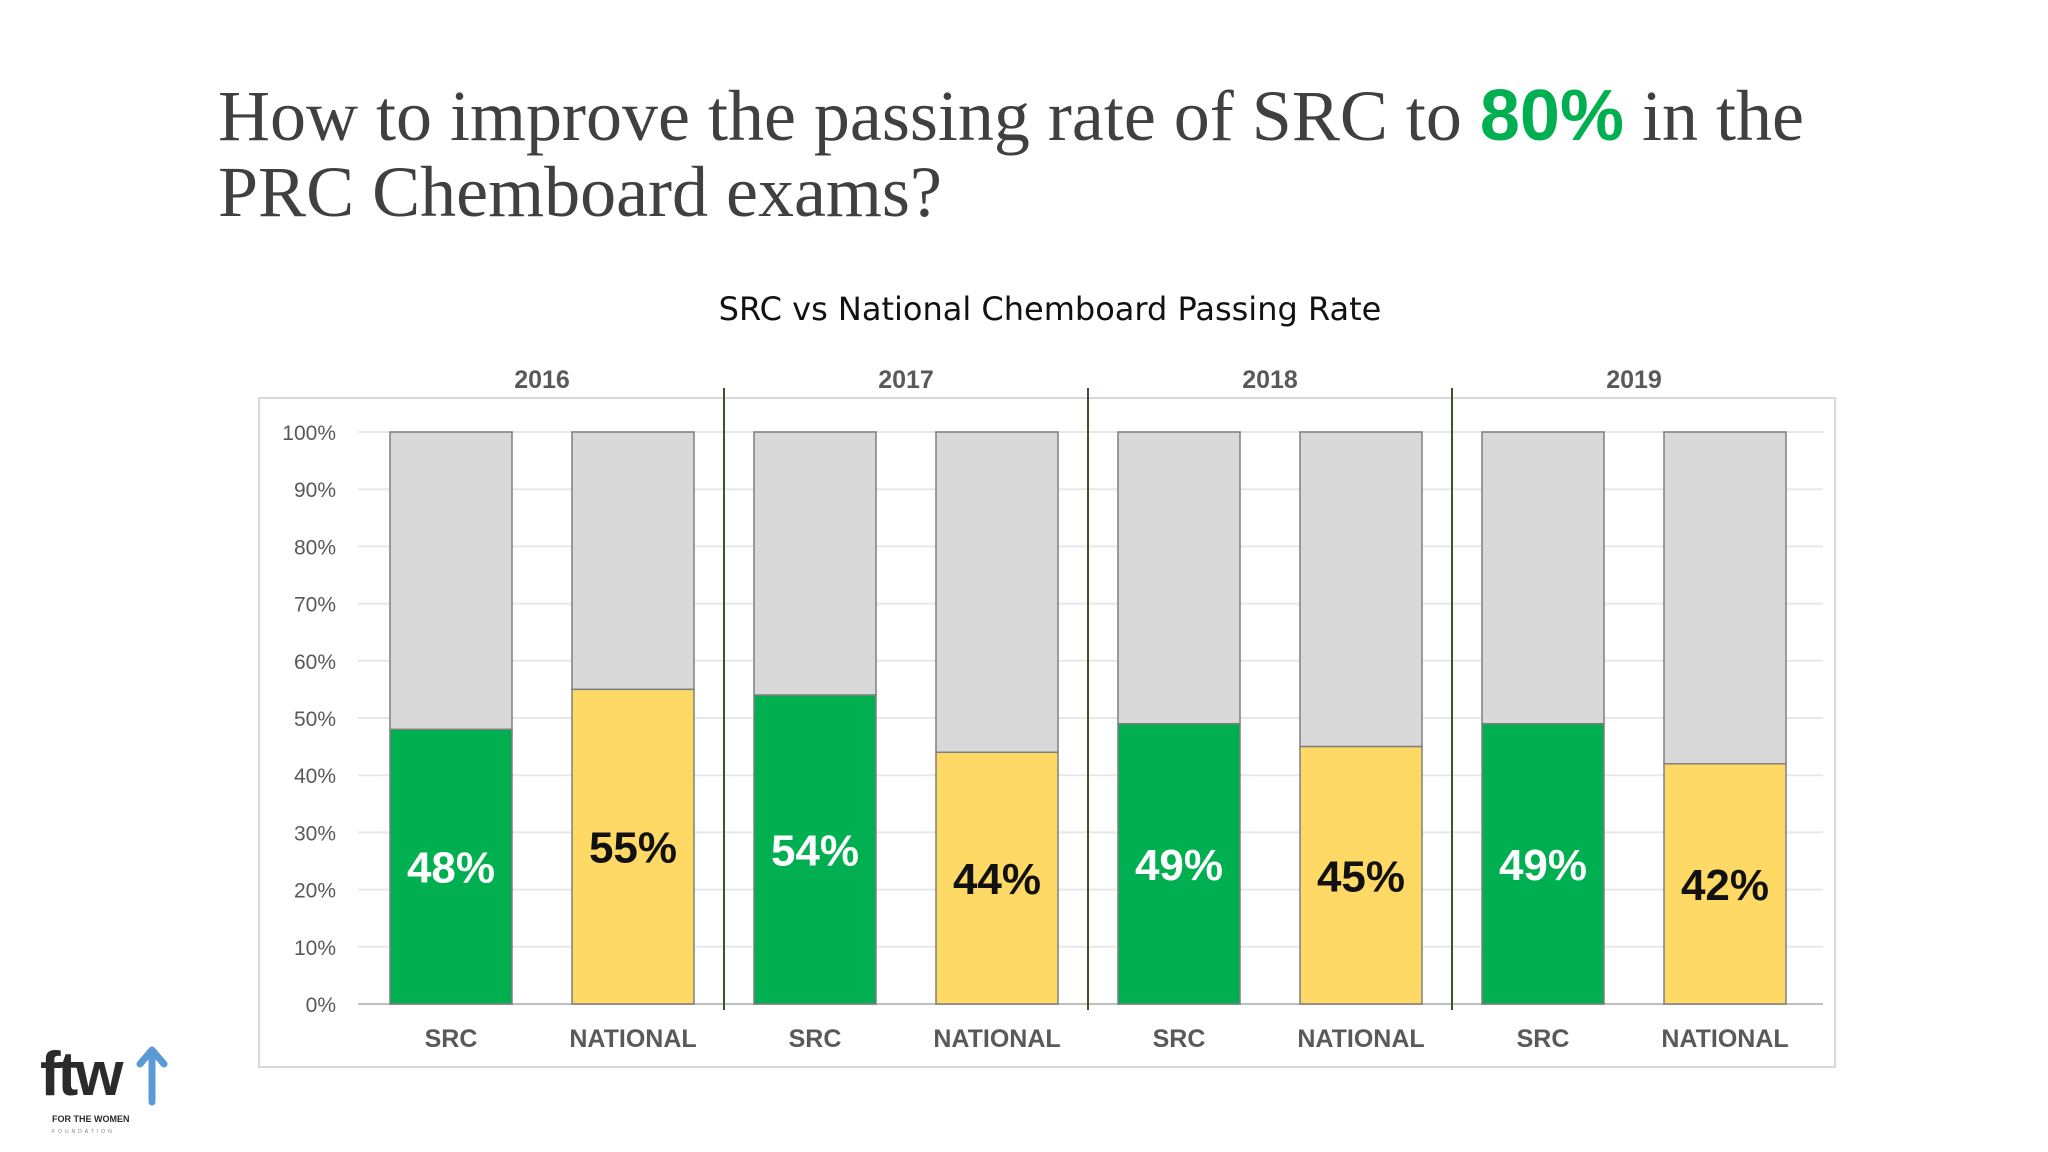 This screenshot has width=2048, height=1152. I want to click on chart-title: SRC vs National Chemboard Passing Rate, so click(1050, 309).